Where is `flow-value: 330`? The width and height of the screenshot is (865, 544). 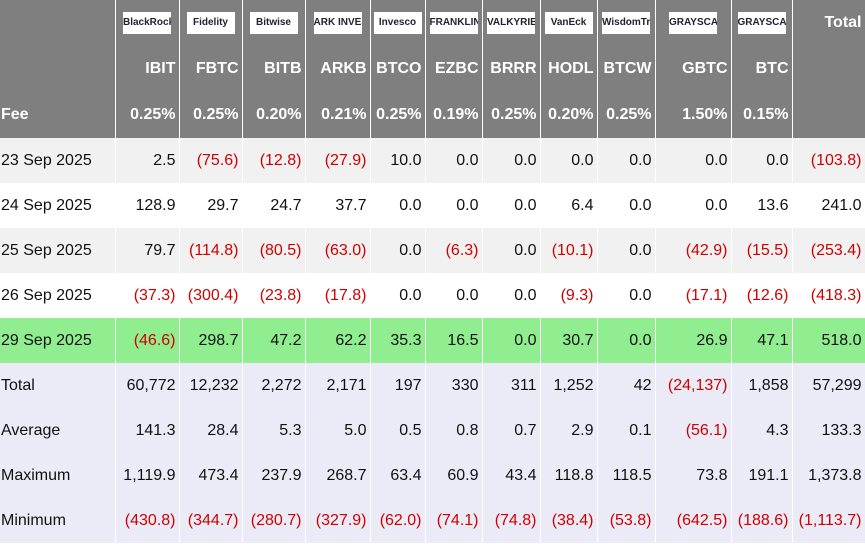 flow-value: 330 is located at coordinates (454, 385).